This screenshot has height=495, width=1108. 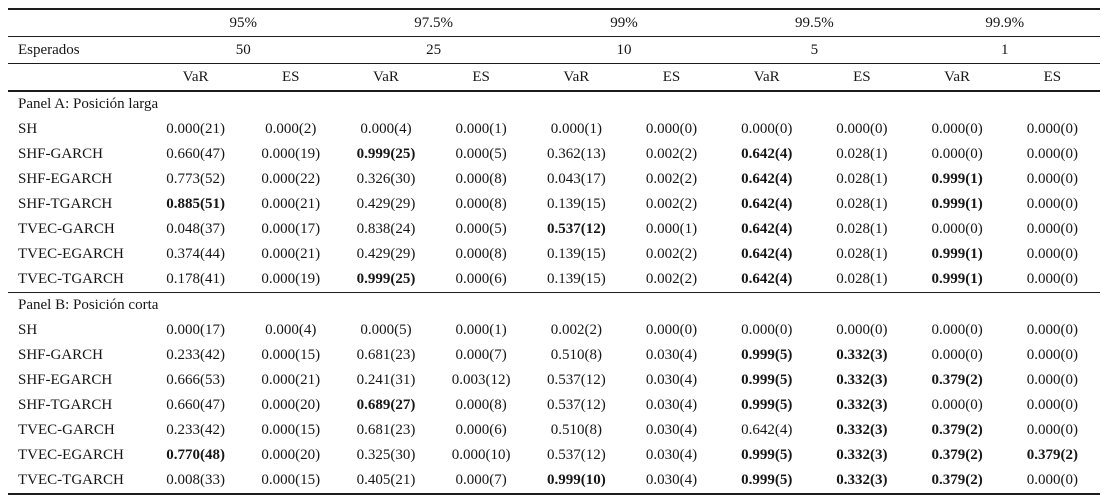 What do you see at coordinates (65, 380) in the screenshot?
I see `model-label: SHF-EGARCH` at bounding box center [65, 380].